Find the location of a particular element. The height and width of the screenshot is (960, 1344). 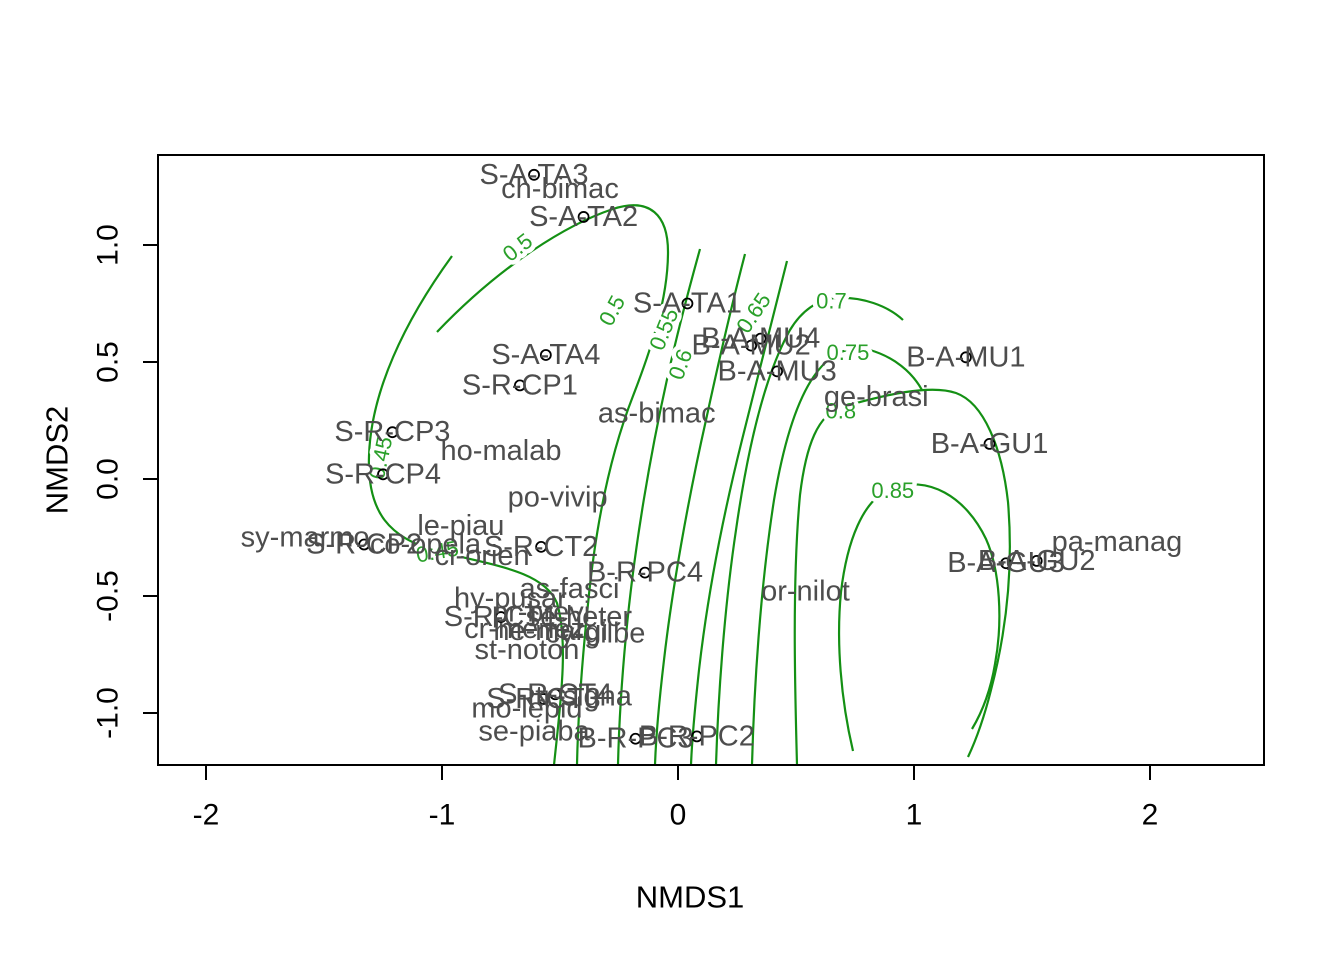

y-tick-label: -1.0 is located at coordinates (108, 713).